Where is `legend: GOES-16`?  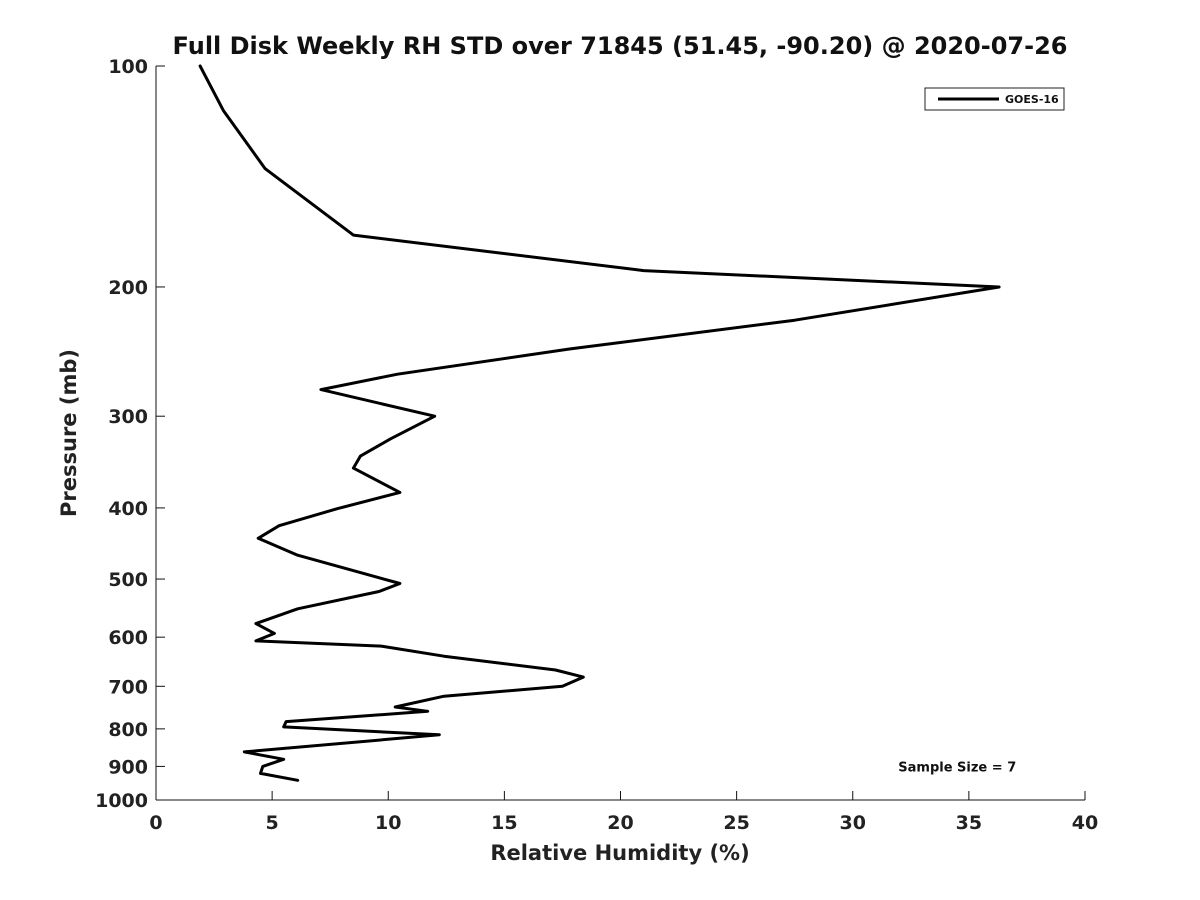
legend: GOES-16 is located at coordinates (994, 99).